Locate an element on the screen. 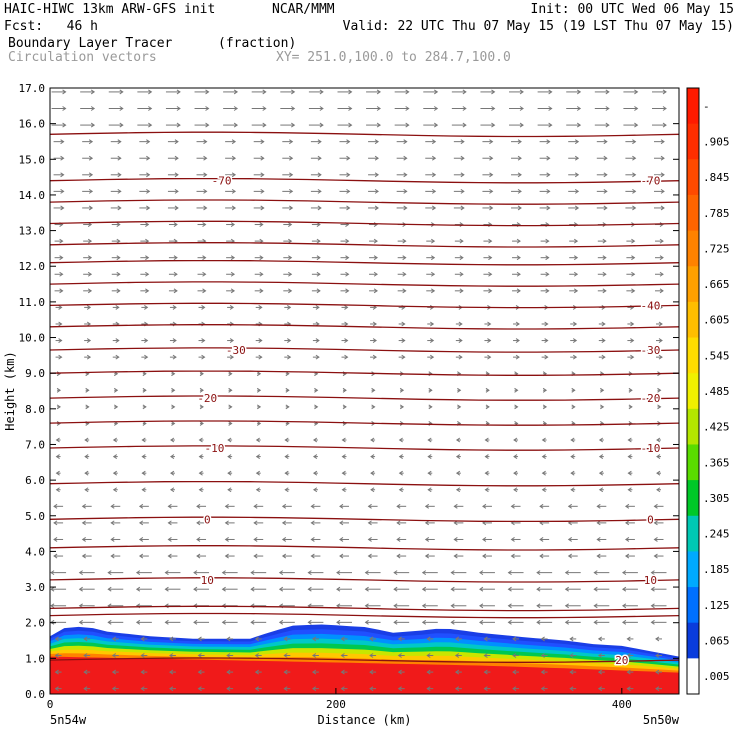 The width and height of the screenshot is (740, 740). temperature-contour--30 is located at coordinates (364, 350).